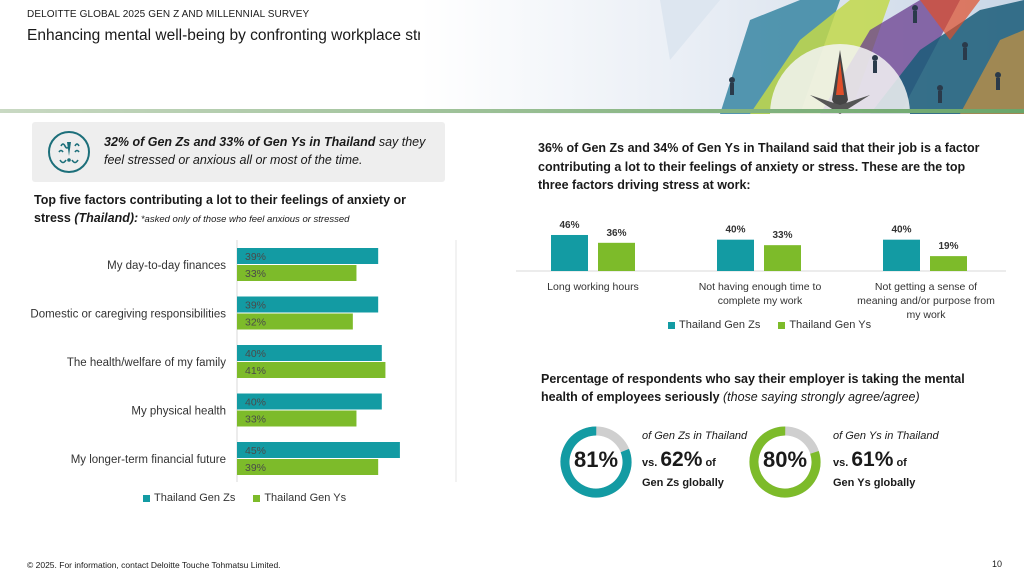  Describe the element at coordinates (695, 436) in the screenshot. I see `gen-z-compare-top: of Gen Zs in Thailand` at that location.